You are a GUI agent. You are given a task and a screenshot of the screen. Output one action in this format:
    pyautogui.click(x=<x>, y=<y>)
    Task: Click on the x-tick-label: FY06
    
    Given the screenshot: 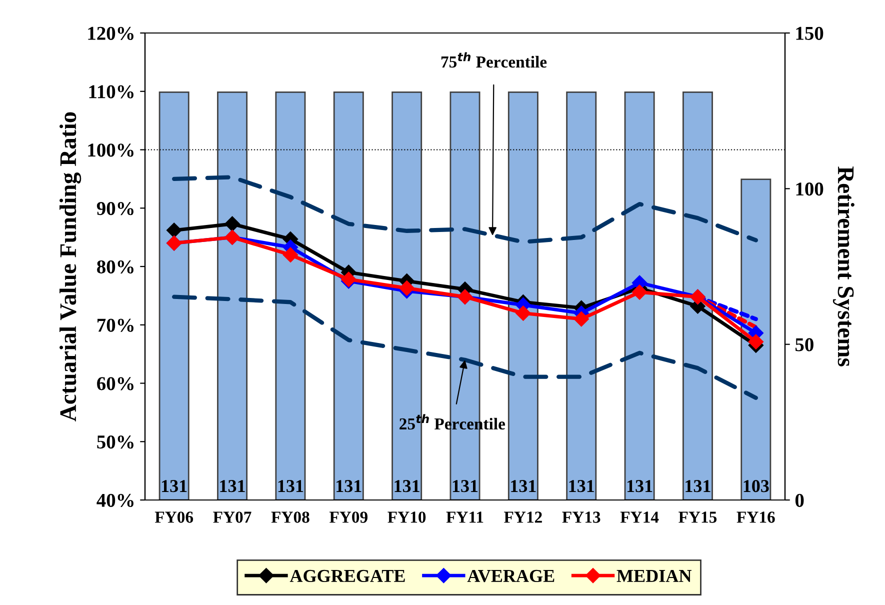 What is the action you would take?
    pyautogui.click(x=174, y=517)
    